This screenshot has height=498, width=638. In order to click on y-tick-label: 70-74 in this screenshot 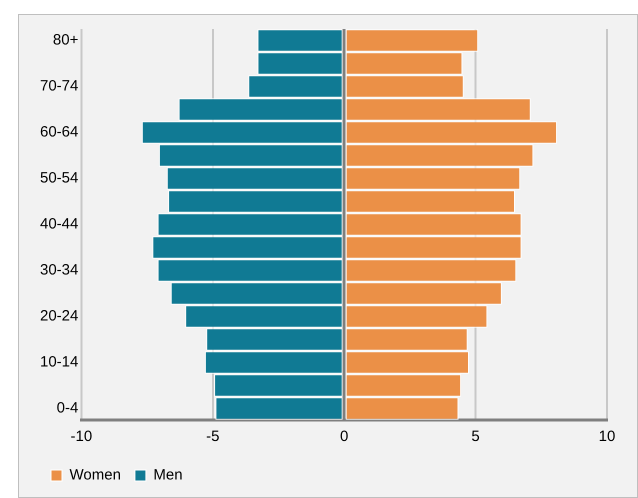, I will do `click(59, 86)`.